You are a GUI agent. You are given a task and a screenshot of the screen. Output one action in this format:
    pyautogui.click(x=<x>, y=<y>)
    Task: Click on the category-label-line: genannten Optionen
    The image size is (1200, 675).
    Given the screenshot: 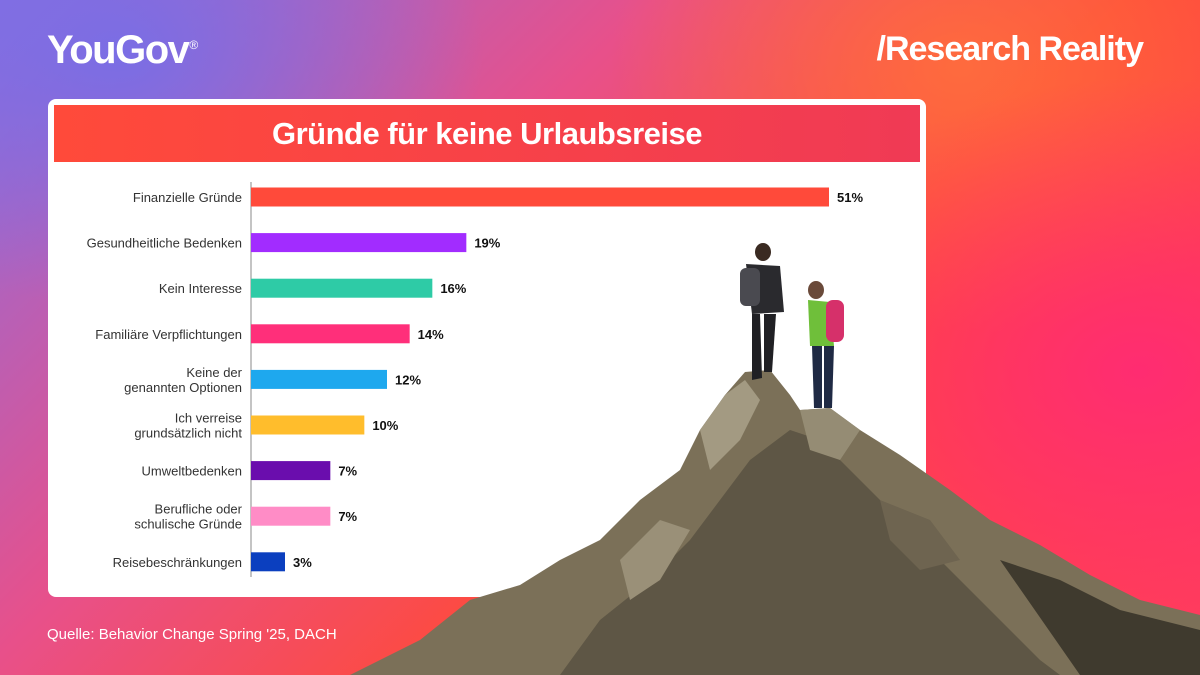 What is the action you would take?
    pyautogui.click(x=183, y=387)
    